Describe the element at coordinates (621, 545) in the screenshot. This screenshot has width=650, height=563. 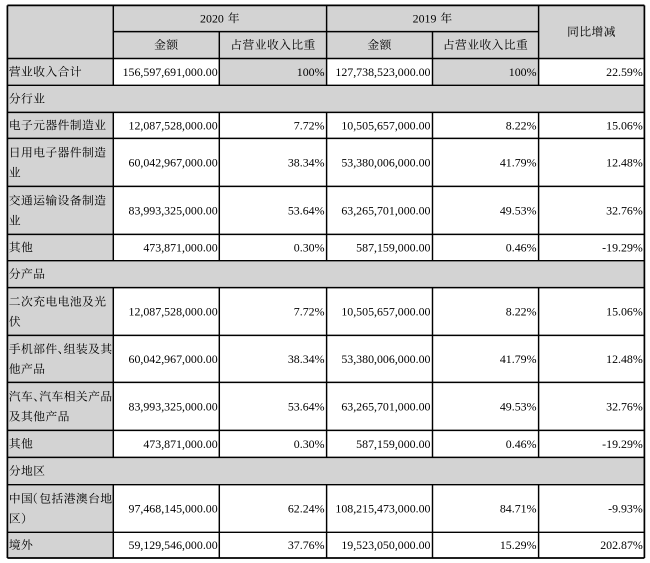
I see `svg-text: 202.87%` at that location.